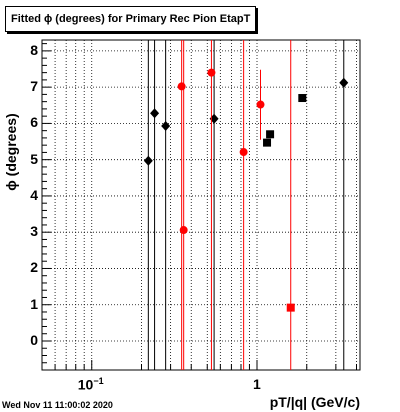 The height and width of the screenshot is (412, 400). What do you see at coordinates (34, 303) in the screenshot?
I see `y-tick-label: 1` at bounding box center [34, 303].